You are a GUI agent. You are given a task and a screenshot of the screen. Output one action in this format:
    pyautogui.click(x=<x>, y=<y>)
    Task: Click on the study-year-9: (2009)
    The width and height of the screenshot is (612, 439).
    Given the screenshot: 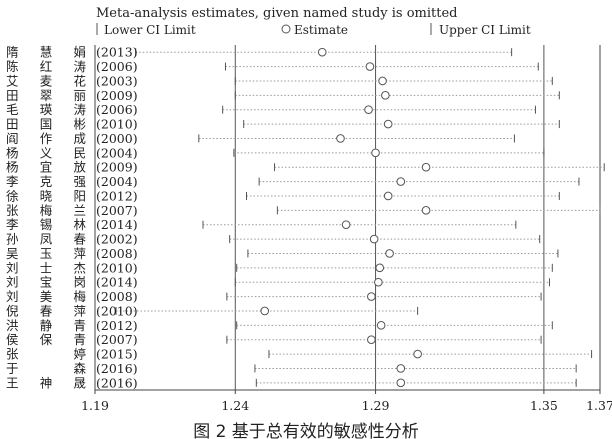 What is the action you would take?
    pyautogui.click(x=117, y=167)
    